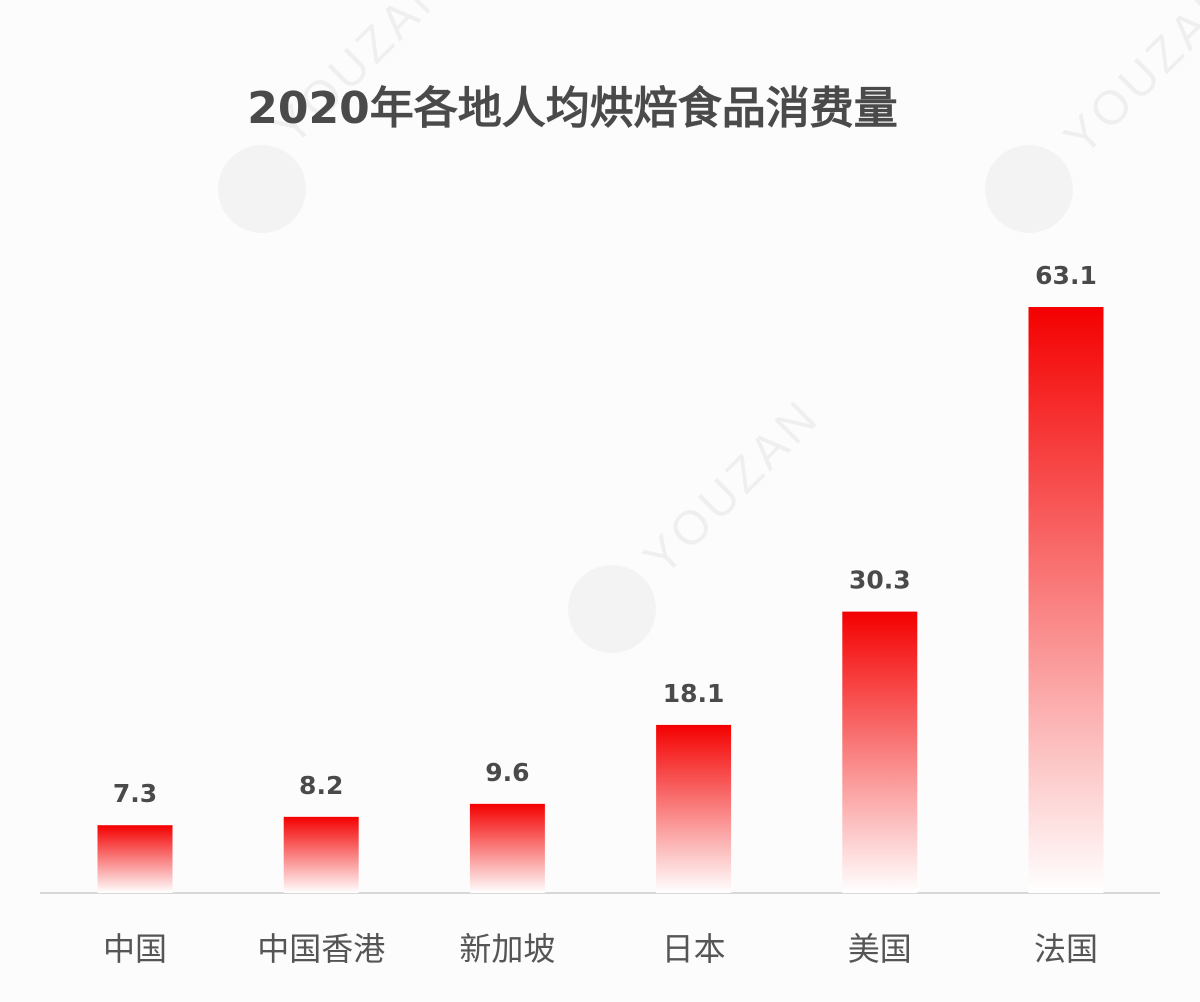  Describe the element at coordinates (880, 580) in the screenshot. I see `data-label: 30.3` at that location.